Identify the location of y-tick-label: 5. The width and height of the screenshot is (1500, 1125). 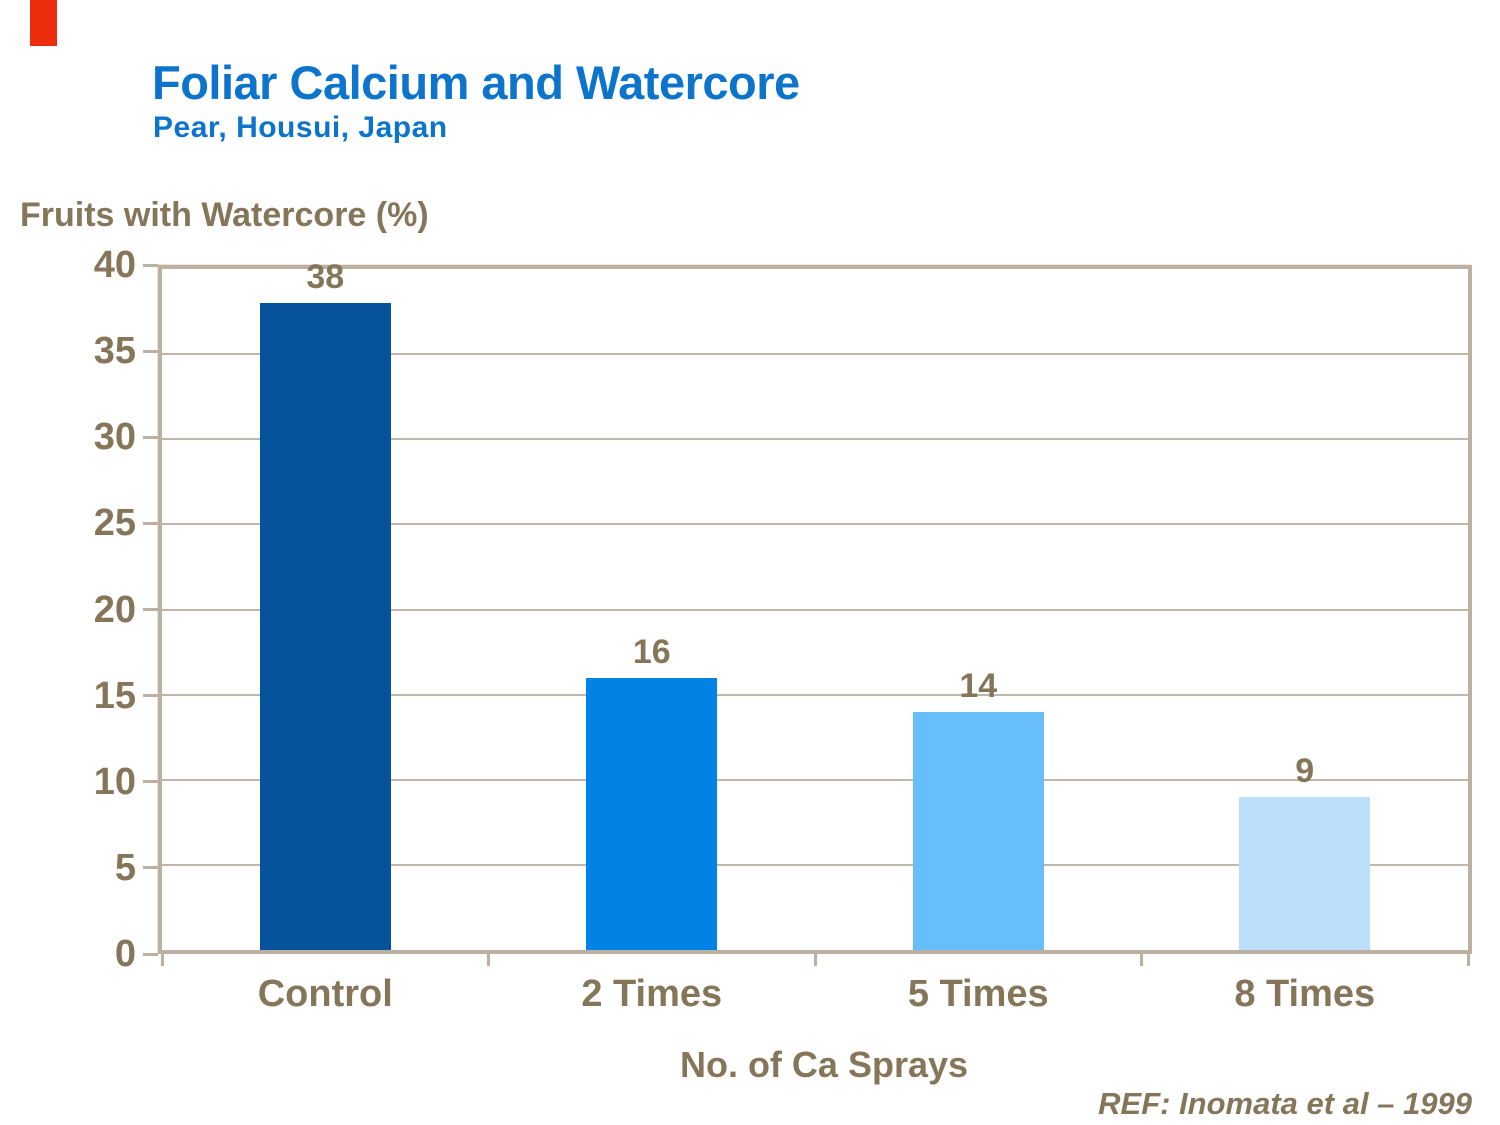
(125, 867).